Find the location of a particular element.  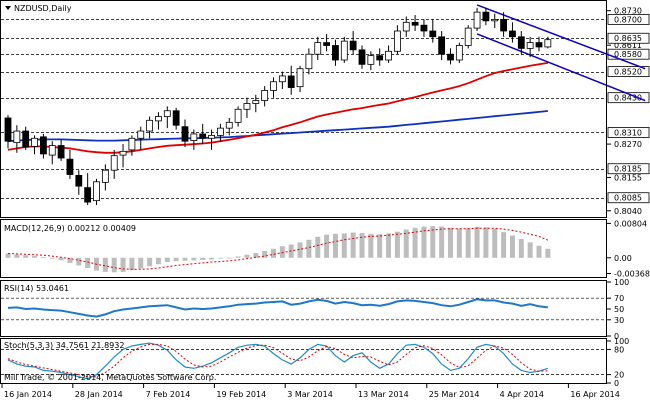

level-label: 0.8310 is located at coordinates (628, 132).